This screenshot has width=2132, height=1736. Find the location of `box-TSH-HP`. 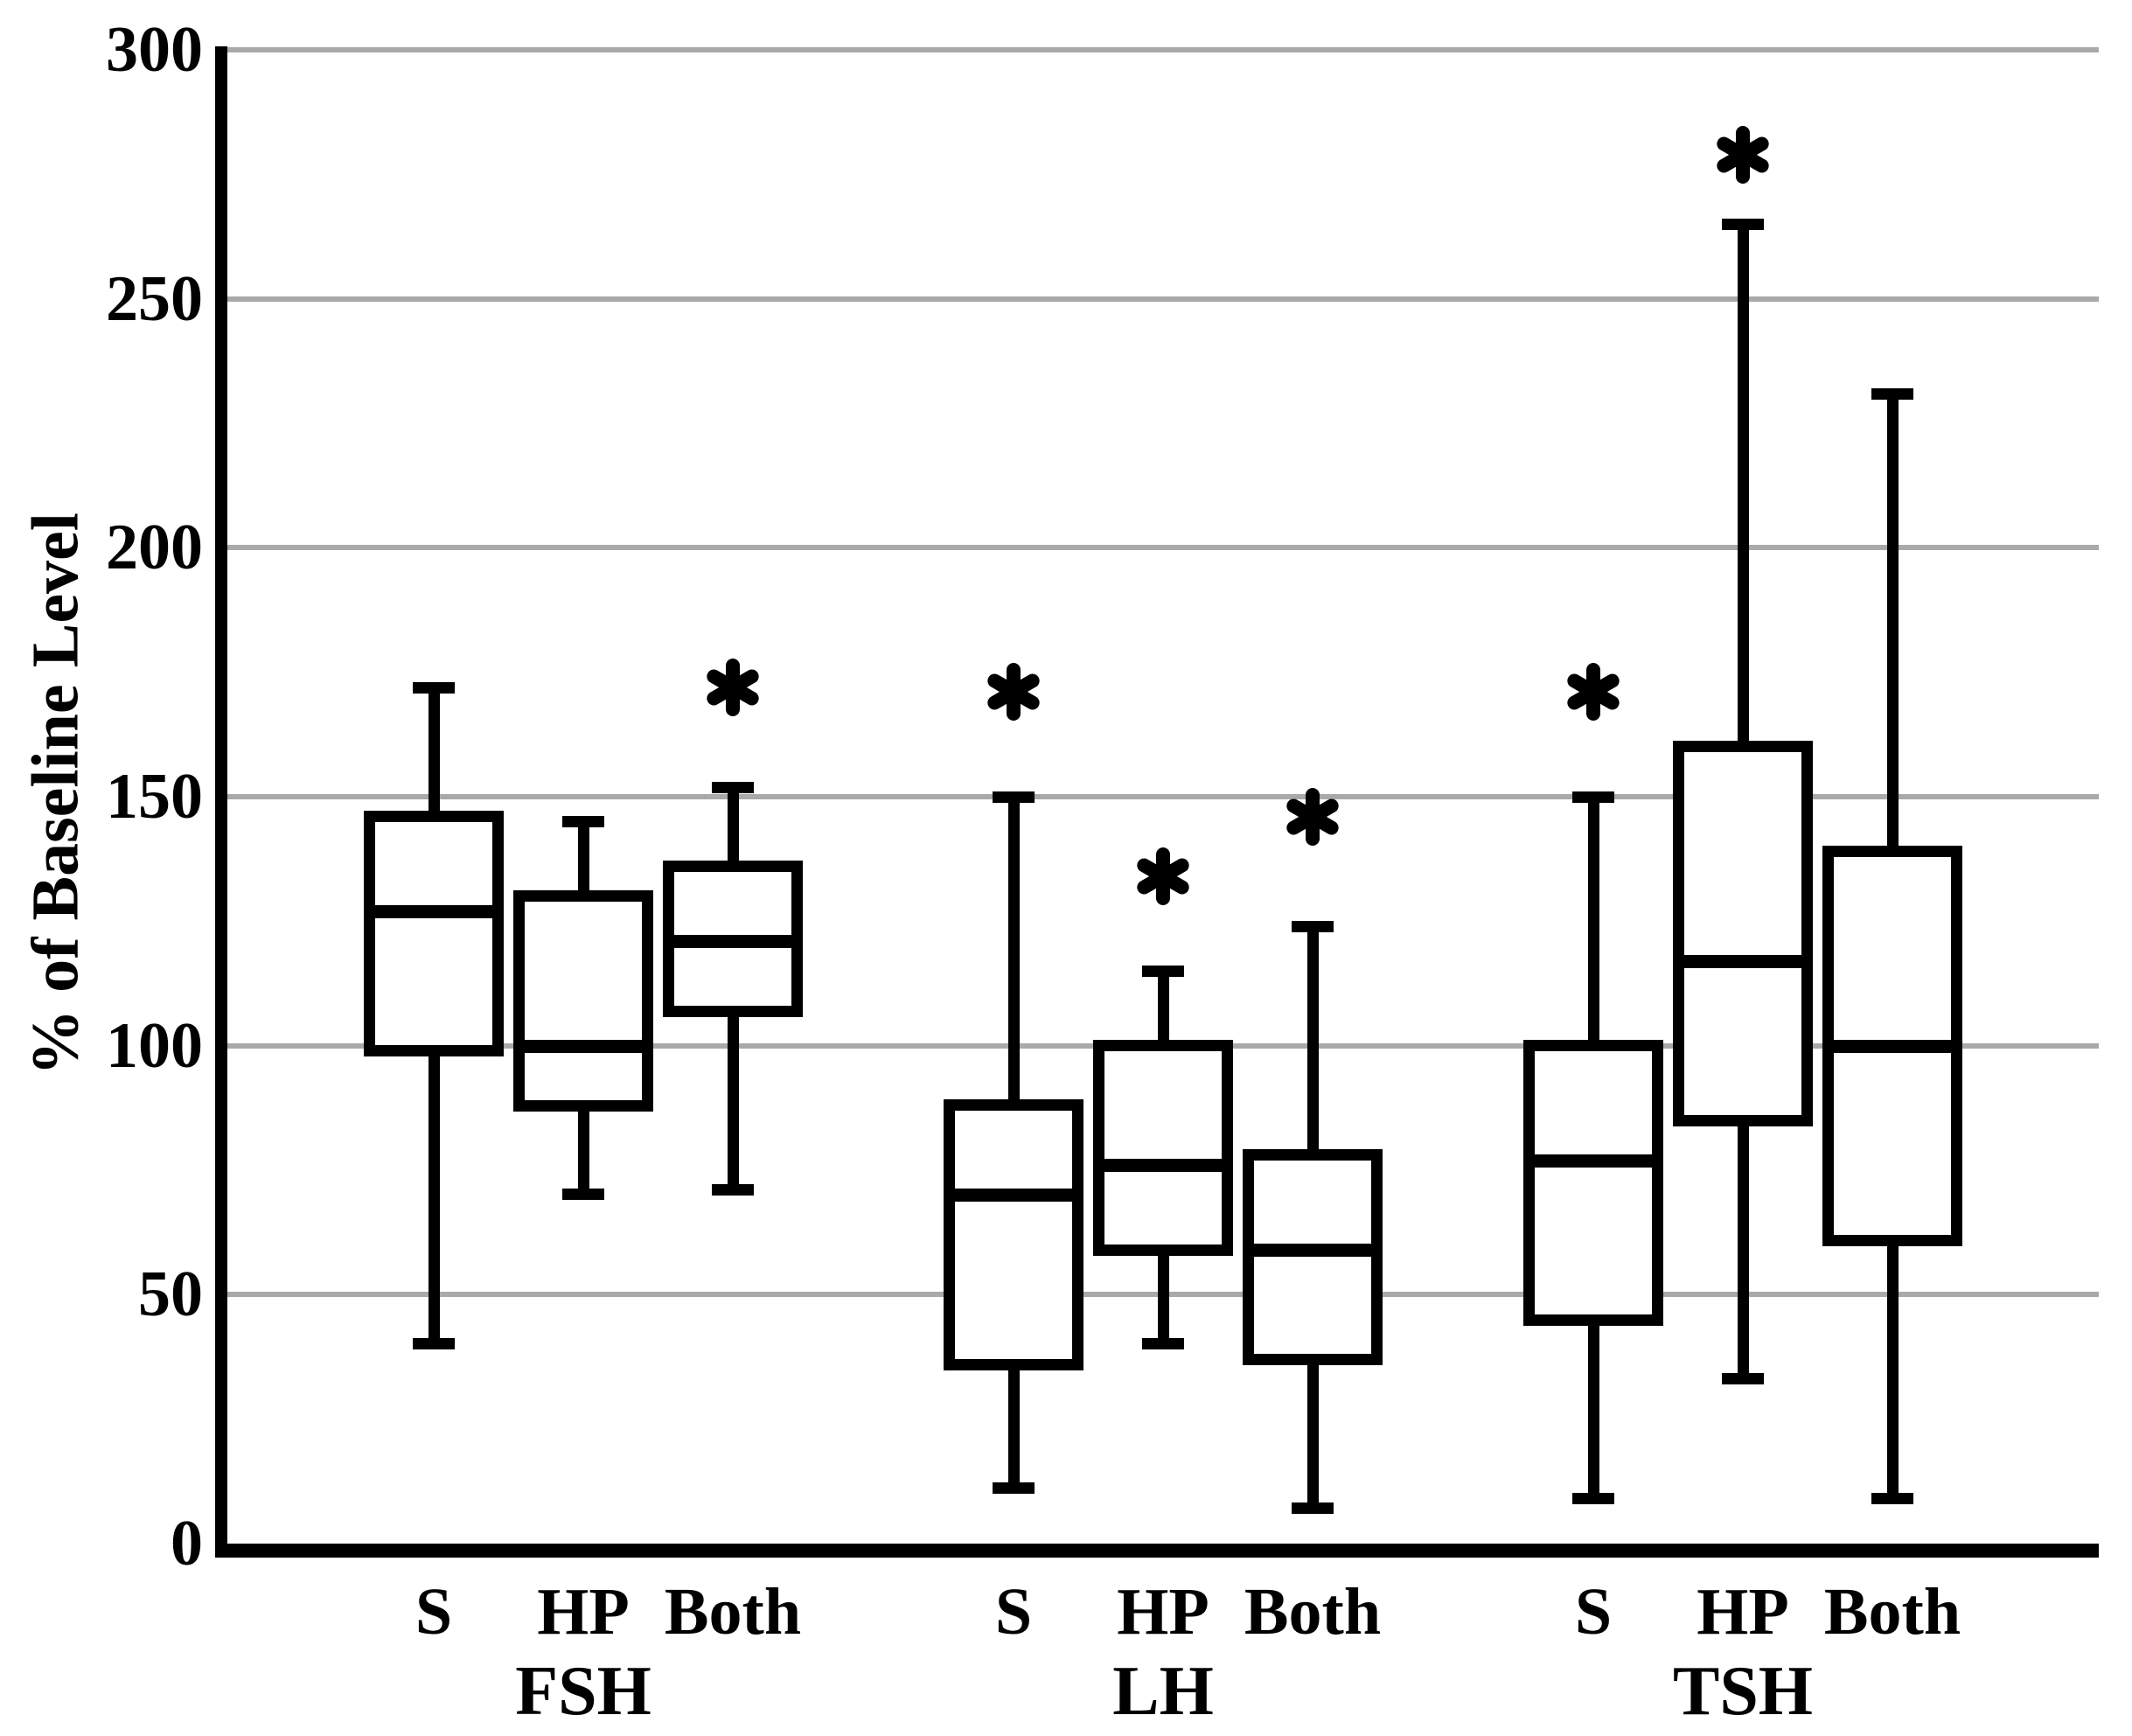

box-TSH-HP is located at coordinates (1743, 934).